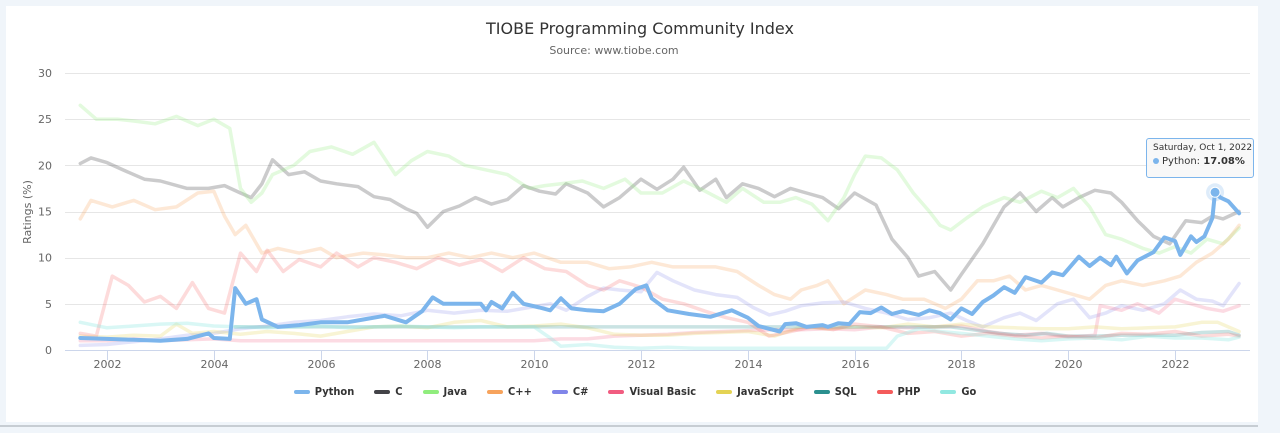 The height and width of the screenshot is (433, 1280). What do you see at coordinates (845, 391) in the screenshot?
I see `legend-label: SQL` at bounding box center [845, 391].